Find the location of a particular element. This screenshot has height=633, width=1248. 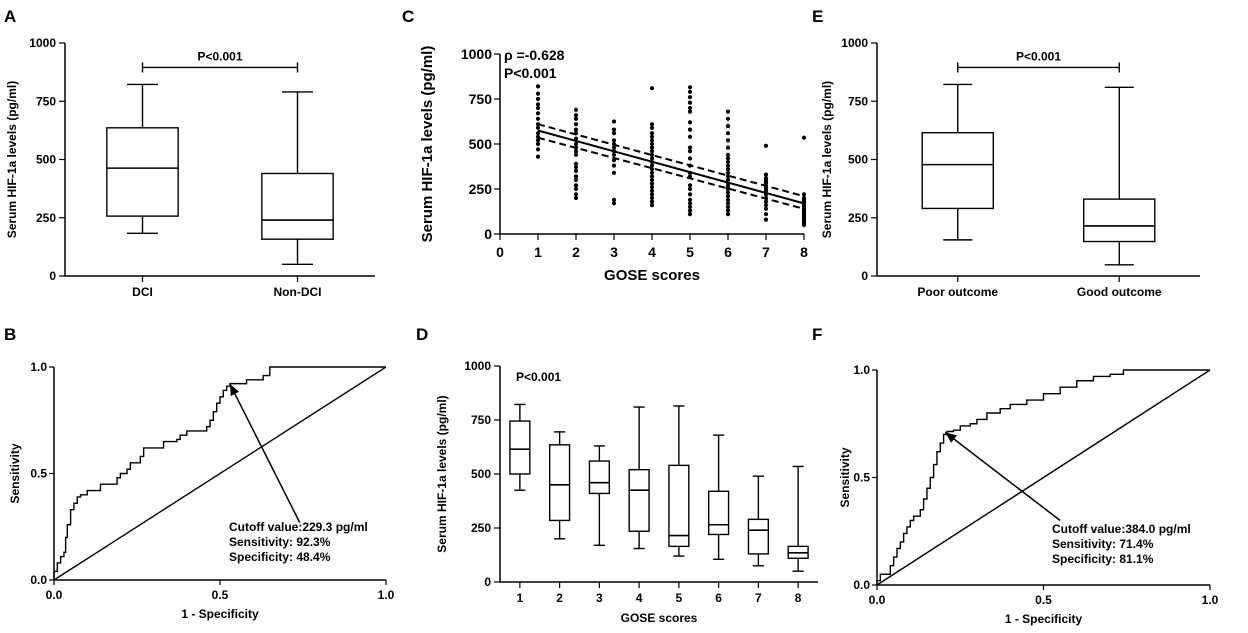

x-category-label: 7 is located at coordinates (758, 598).